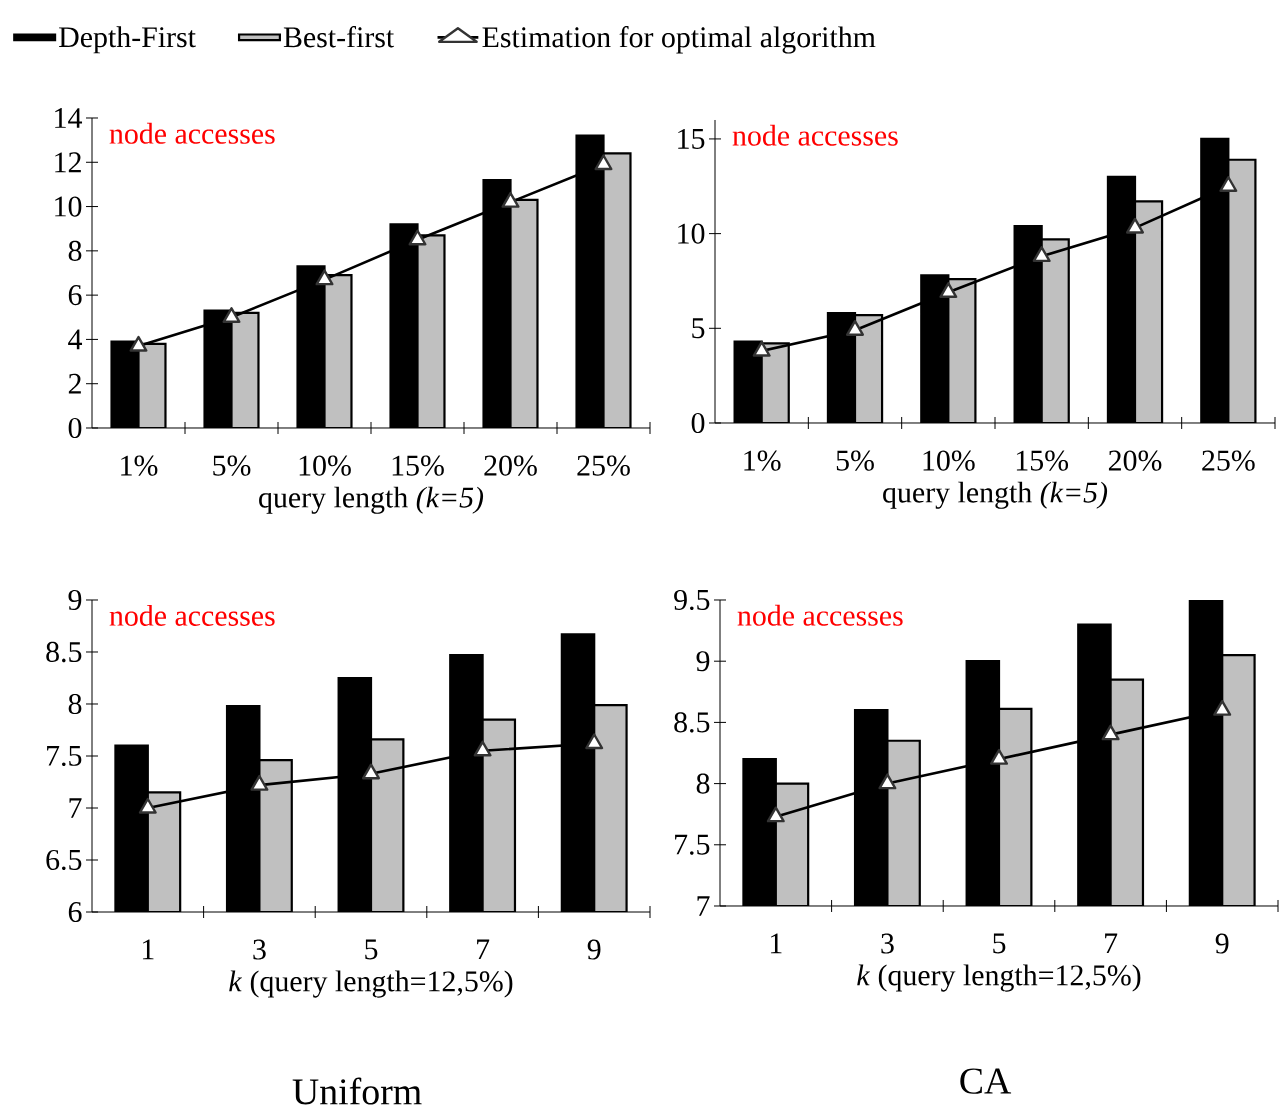  I want to click on y-tick-label: 15, so click(691, 138).